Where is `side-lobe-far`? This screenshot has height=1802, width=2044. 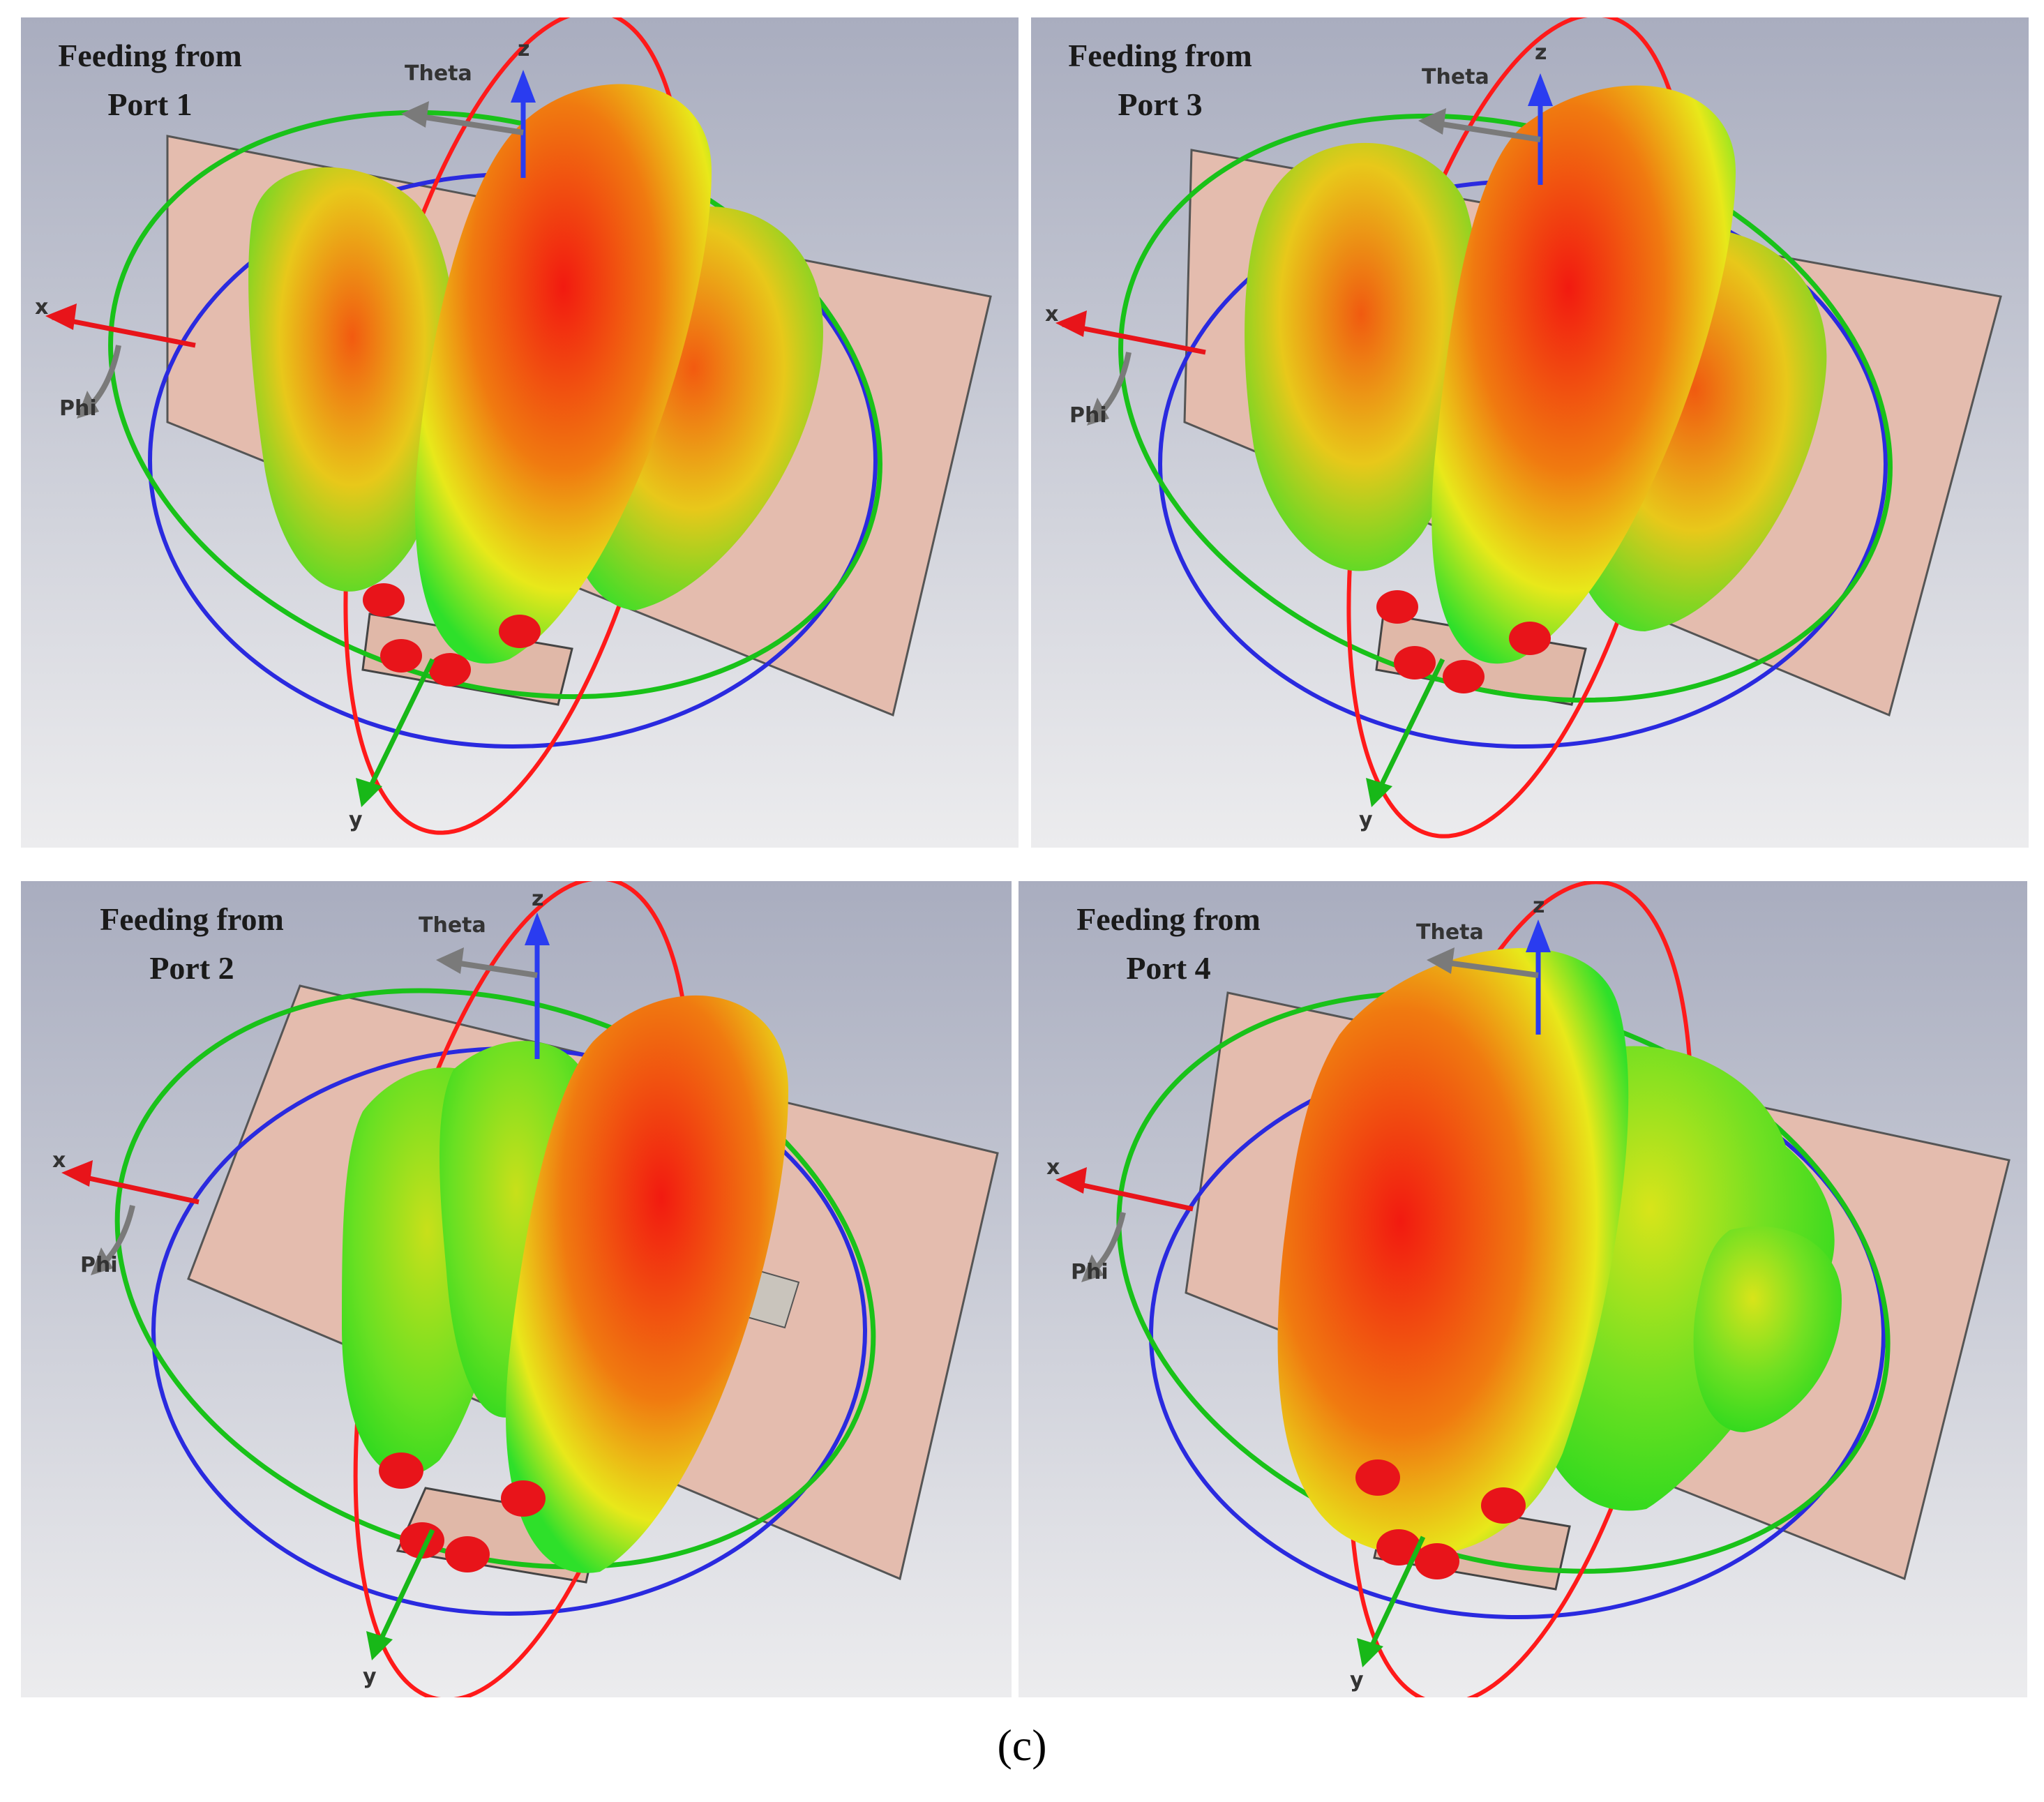
side-lobe-far is located at coordinates (1767, 1329).